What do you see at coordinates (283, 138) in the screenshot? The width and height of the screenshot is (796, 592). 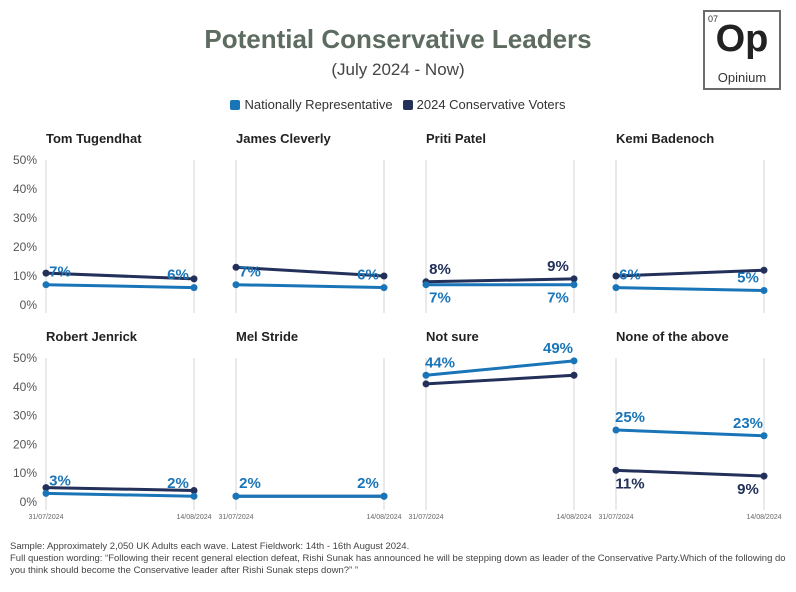 I see `panel-title-james-cleverly: James Cleverly` at bounding box center [283, 138].